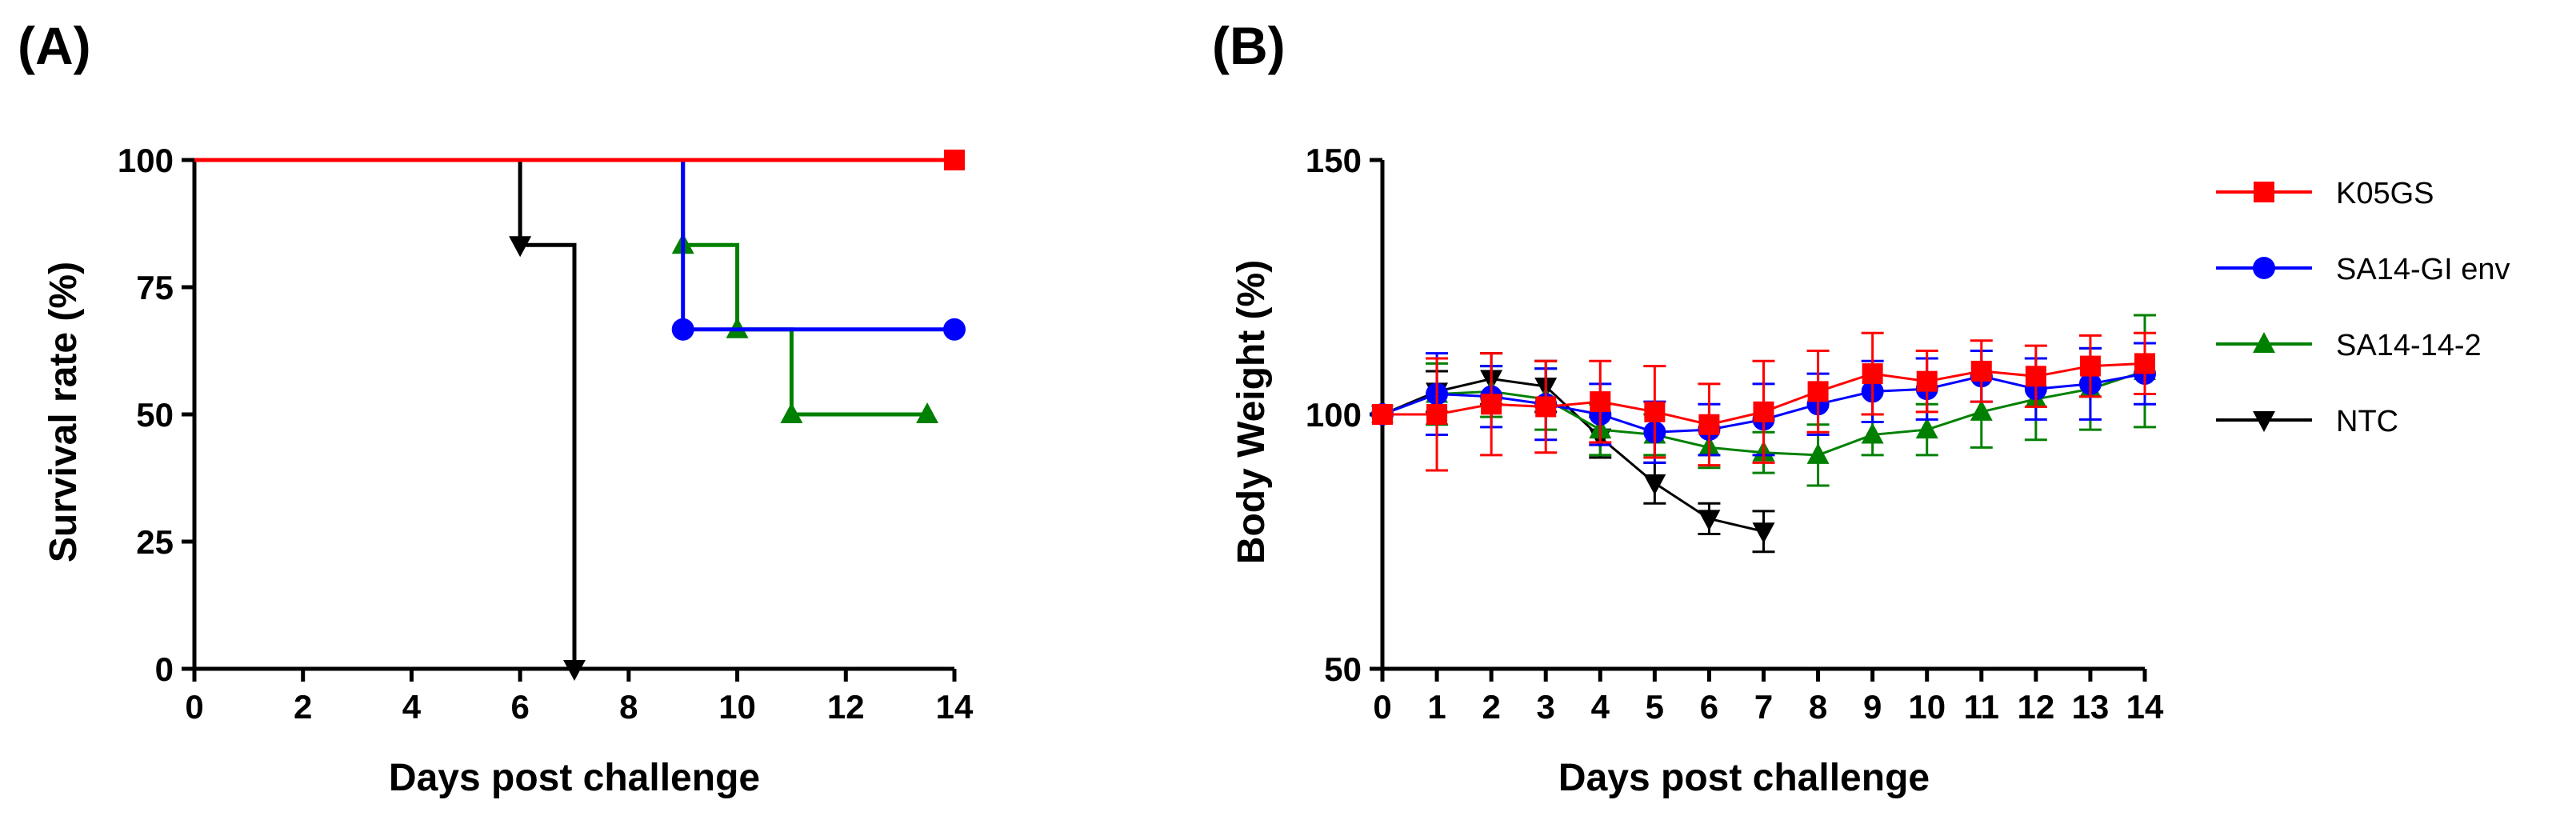 Image resolution: width=2576 pixels, height=820 pixels. Describe the element at coordinates (1655, 707) in the screenshot. I see `panel-b-x-tick-label: 5` at that location.